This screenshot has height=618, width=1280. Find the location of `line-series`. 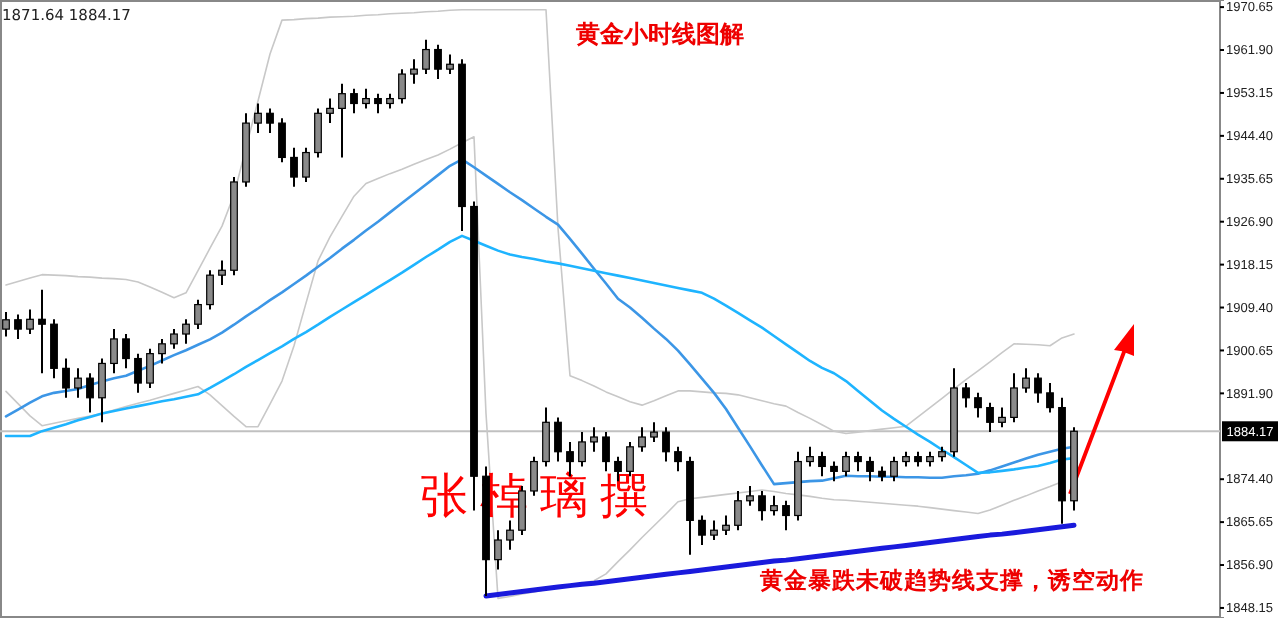

line-series is located at coordinates (780, 560).